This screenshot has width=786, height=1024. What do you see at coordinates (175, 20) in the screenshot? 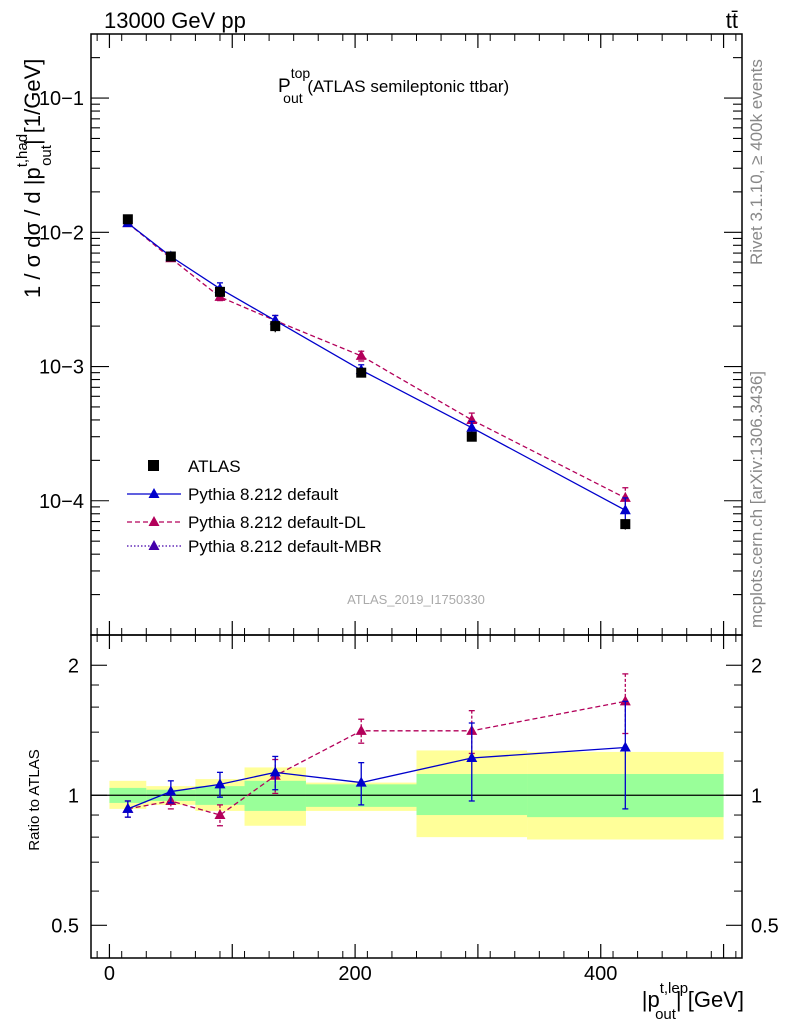
I see `header-energy-label: 13000 GeV pp` at bounding box center [175, 20].